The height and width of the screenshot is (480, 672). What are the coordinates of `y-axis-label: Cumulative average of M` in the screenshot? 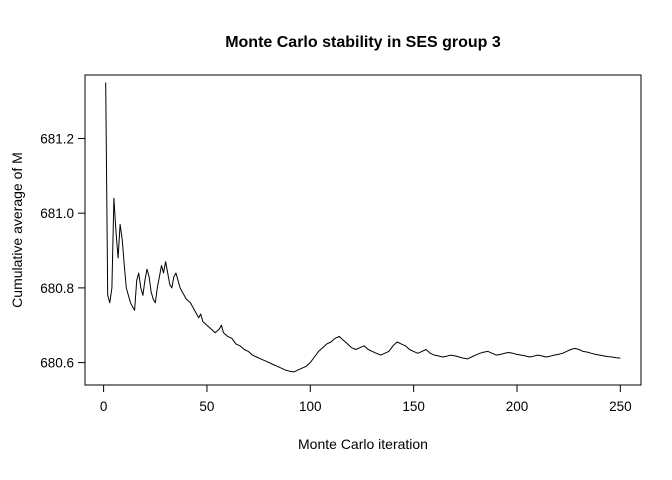 It's located at (17, 230).